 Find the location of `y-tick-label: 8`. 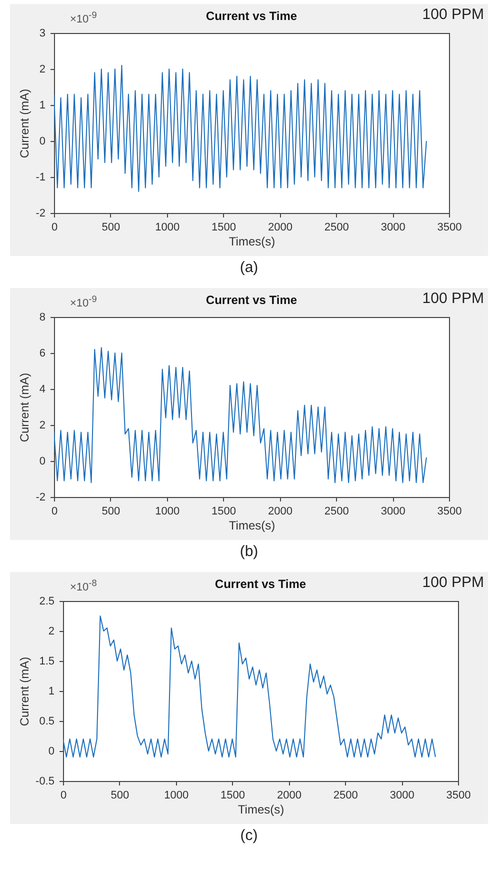

y-tick-label: 8 is located at coordinates (42, 318).